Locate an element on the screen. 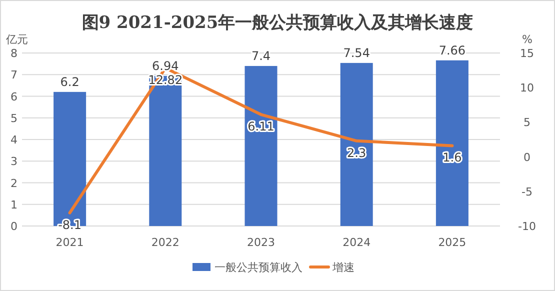 The width and height of the screenshot is (555, 291). data-label: 7.66 is located at coordinates (452, 50).